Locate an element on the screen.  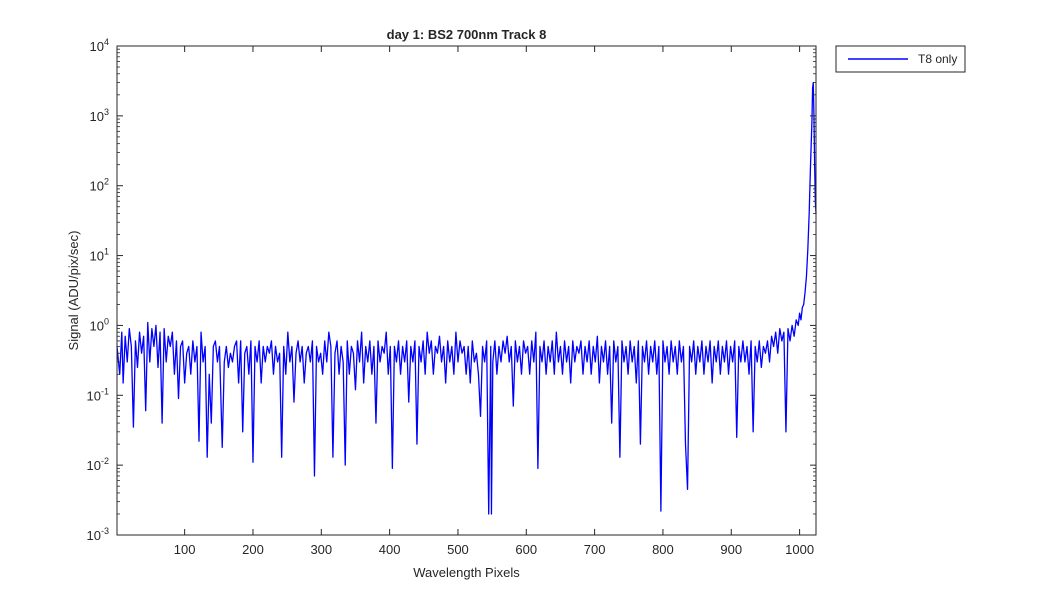
y-axis-label: Signal (ADU/pix/sec) is located at coordinates (73, 291).